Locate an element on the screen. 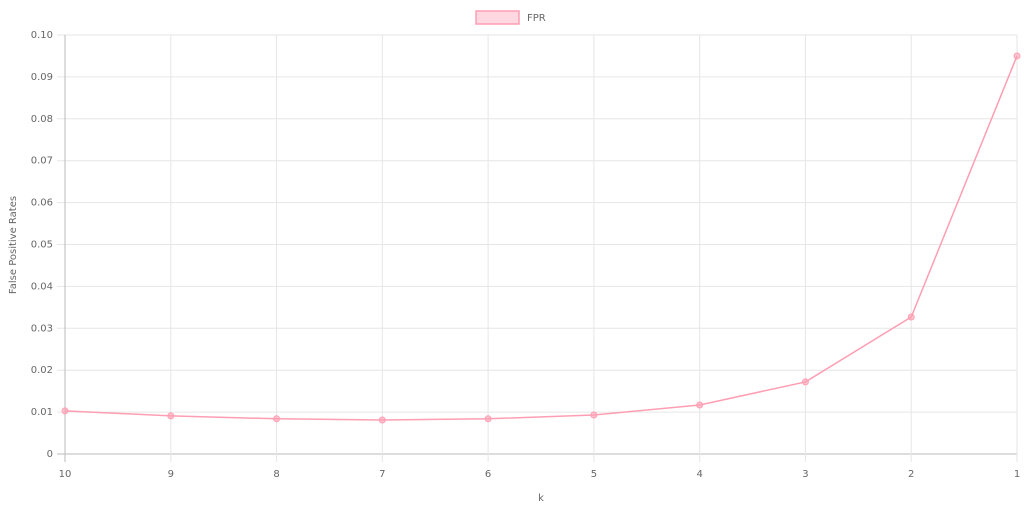 This screenshot has width=1024, height=512. x-tick-label: 2 is located at coordinates (911, 474).